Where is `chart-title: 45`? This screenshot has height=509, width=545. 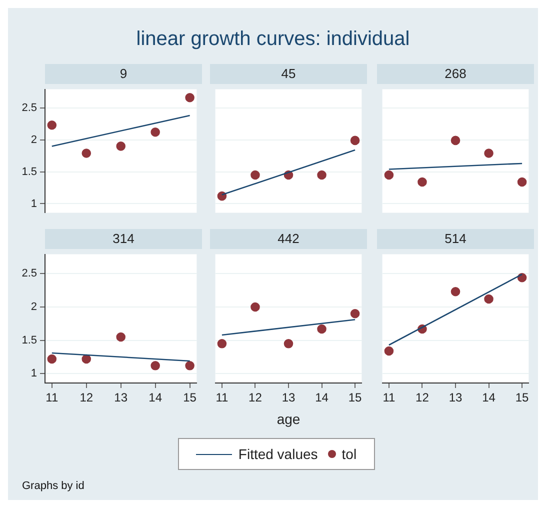 chart-title: 45 is located at coordinates (288, 74).